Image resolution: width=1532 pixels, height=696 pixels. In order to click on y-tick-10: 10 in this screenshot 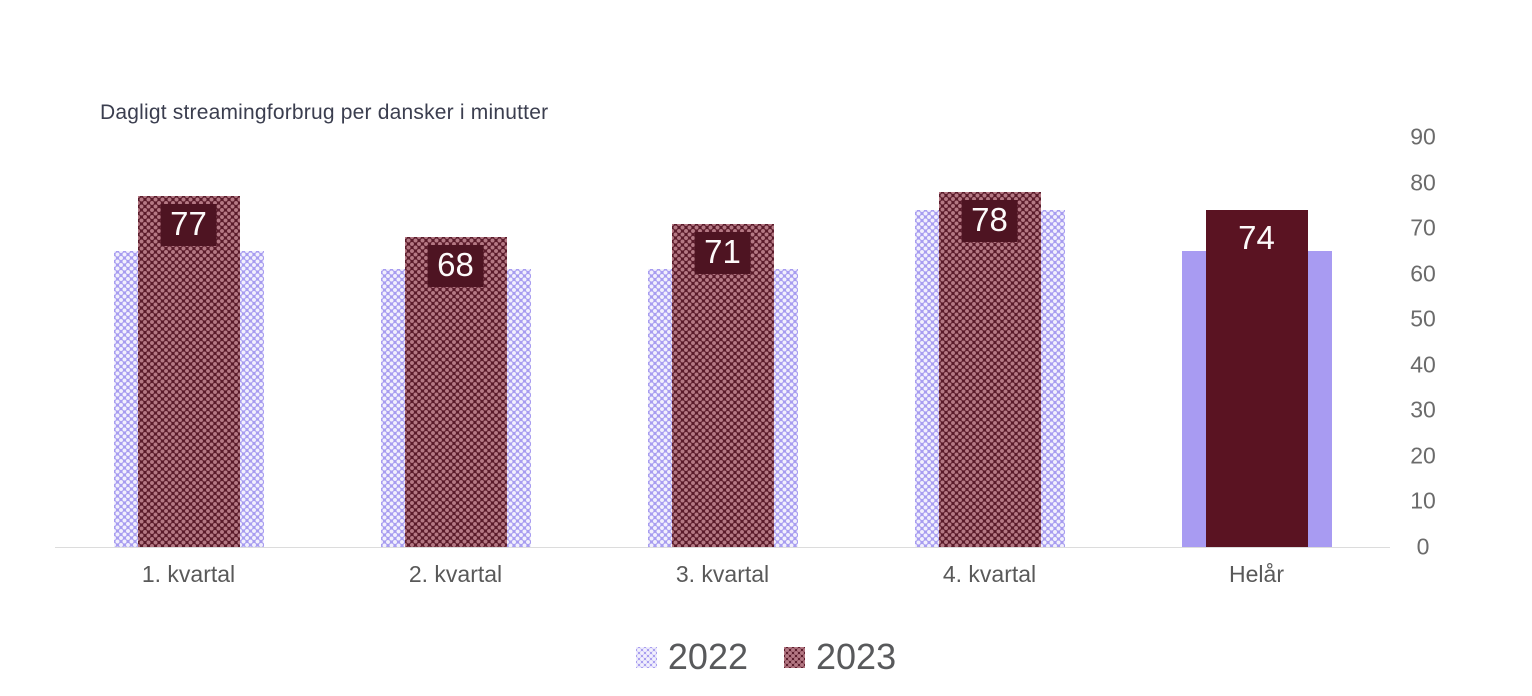, I will do `click(1423, 500)`.